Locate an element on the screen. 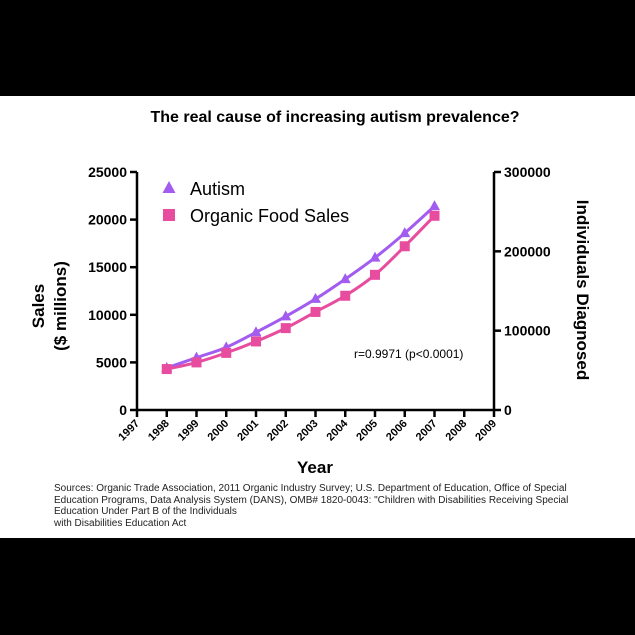 This screenshot has height=635, width=635. legend-marker-autism is located at coordinates (169, 187).